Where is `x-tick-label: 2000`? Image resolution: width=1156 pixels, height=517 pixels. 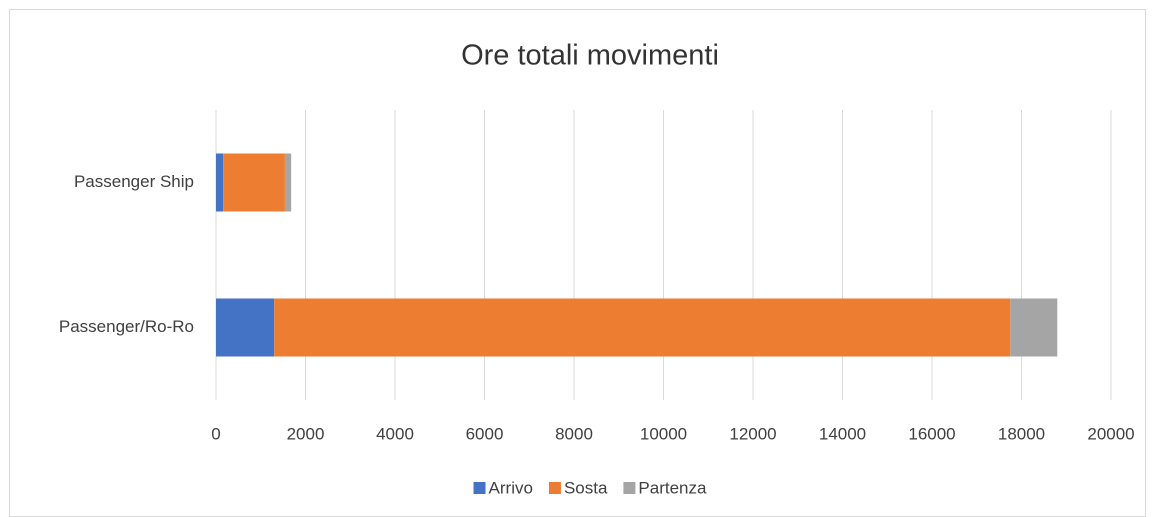
x-tick-label: 2000 is located at coordinates (306, 433).